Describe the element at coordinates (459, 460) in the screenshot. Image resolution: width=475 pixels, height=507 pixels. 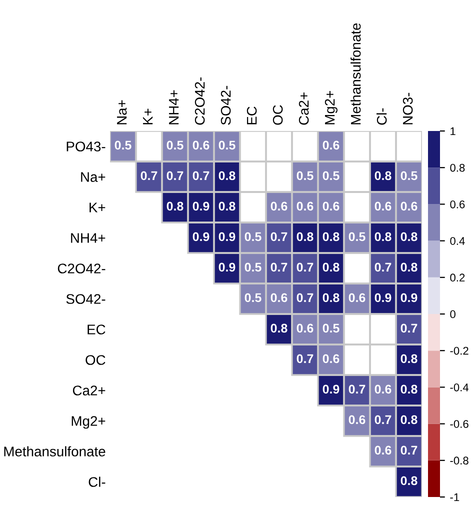
I see `color-bar-label: -0.8` at that location.